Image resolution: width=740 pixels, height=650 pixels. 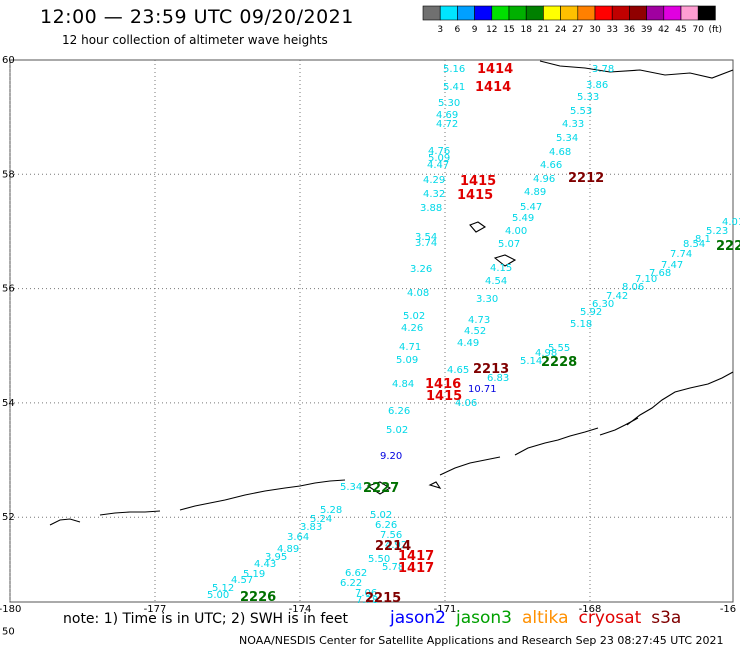 I want to click on wave-height-value: 8.06, so click(x=633, y=287).